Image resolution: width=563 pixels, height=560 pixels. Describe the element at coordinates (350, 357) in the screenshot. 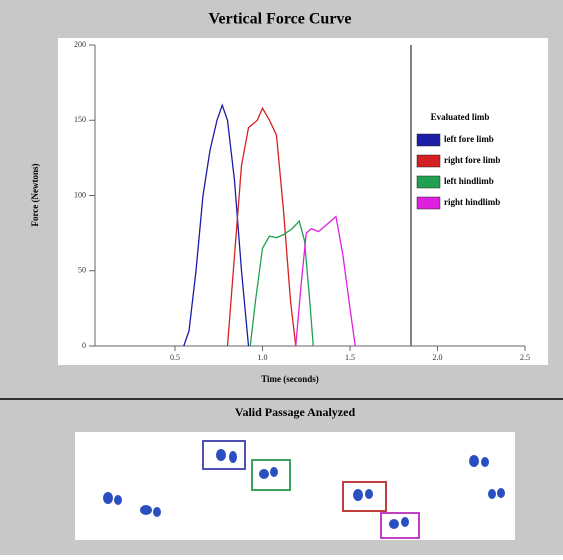

I see `x-tick-label: 1.5` at that location.